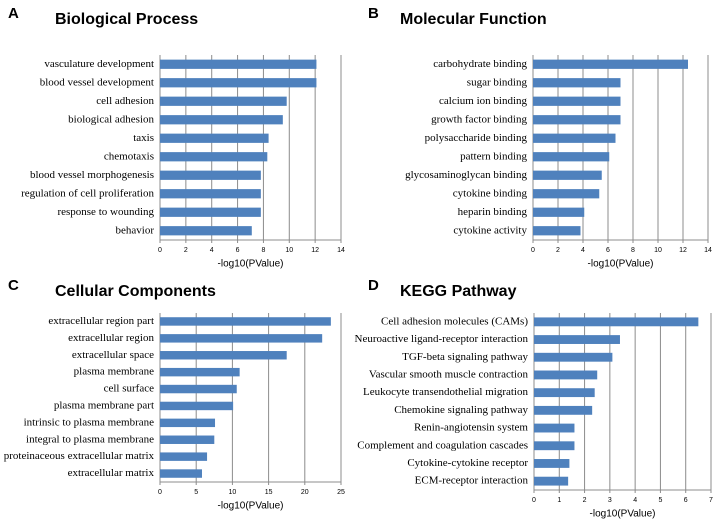  I want to click on chart-title: Biological Process, so click(126, 19).